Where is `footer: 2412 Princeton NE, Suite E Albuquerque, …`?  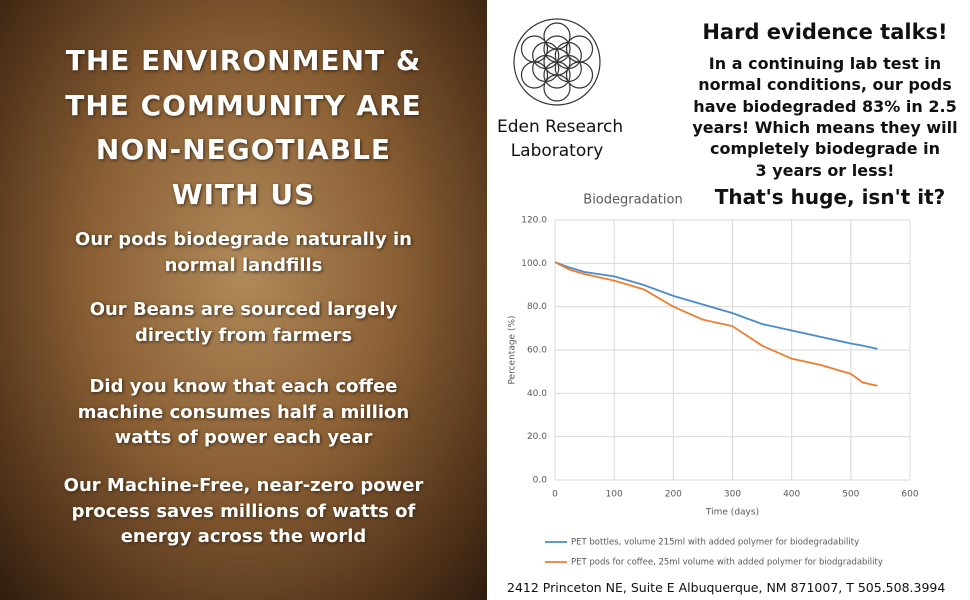 footer: 2412 Princeton NE, Suite E Albuquerque, … is located at coordinates (726, 587).